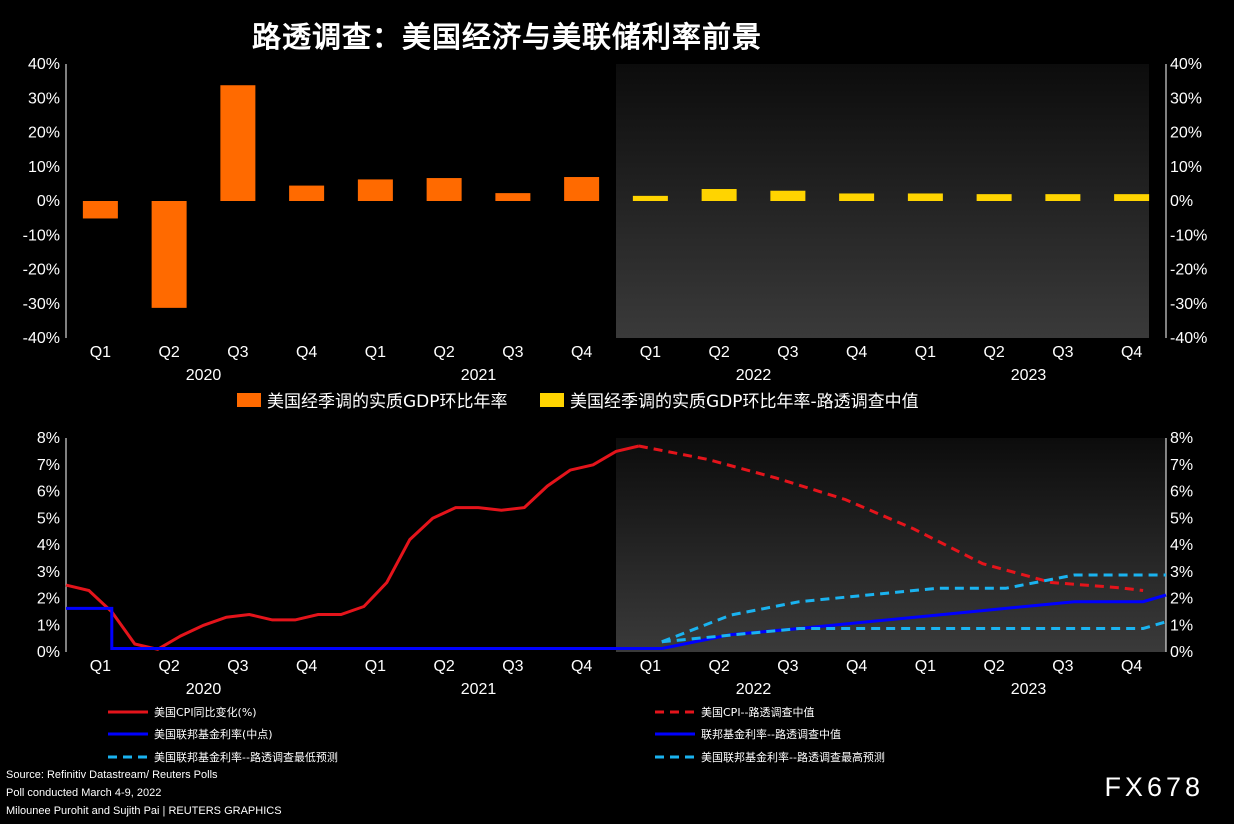  I want to click on y-tick-right: 4%, so click(1181, 545).